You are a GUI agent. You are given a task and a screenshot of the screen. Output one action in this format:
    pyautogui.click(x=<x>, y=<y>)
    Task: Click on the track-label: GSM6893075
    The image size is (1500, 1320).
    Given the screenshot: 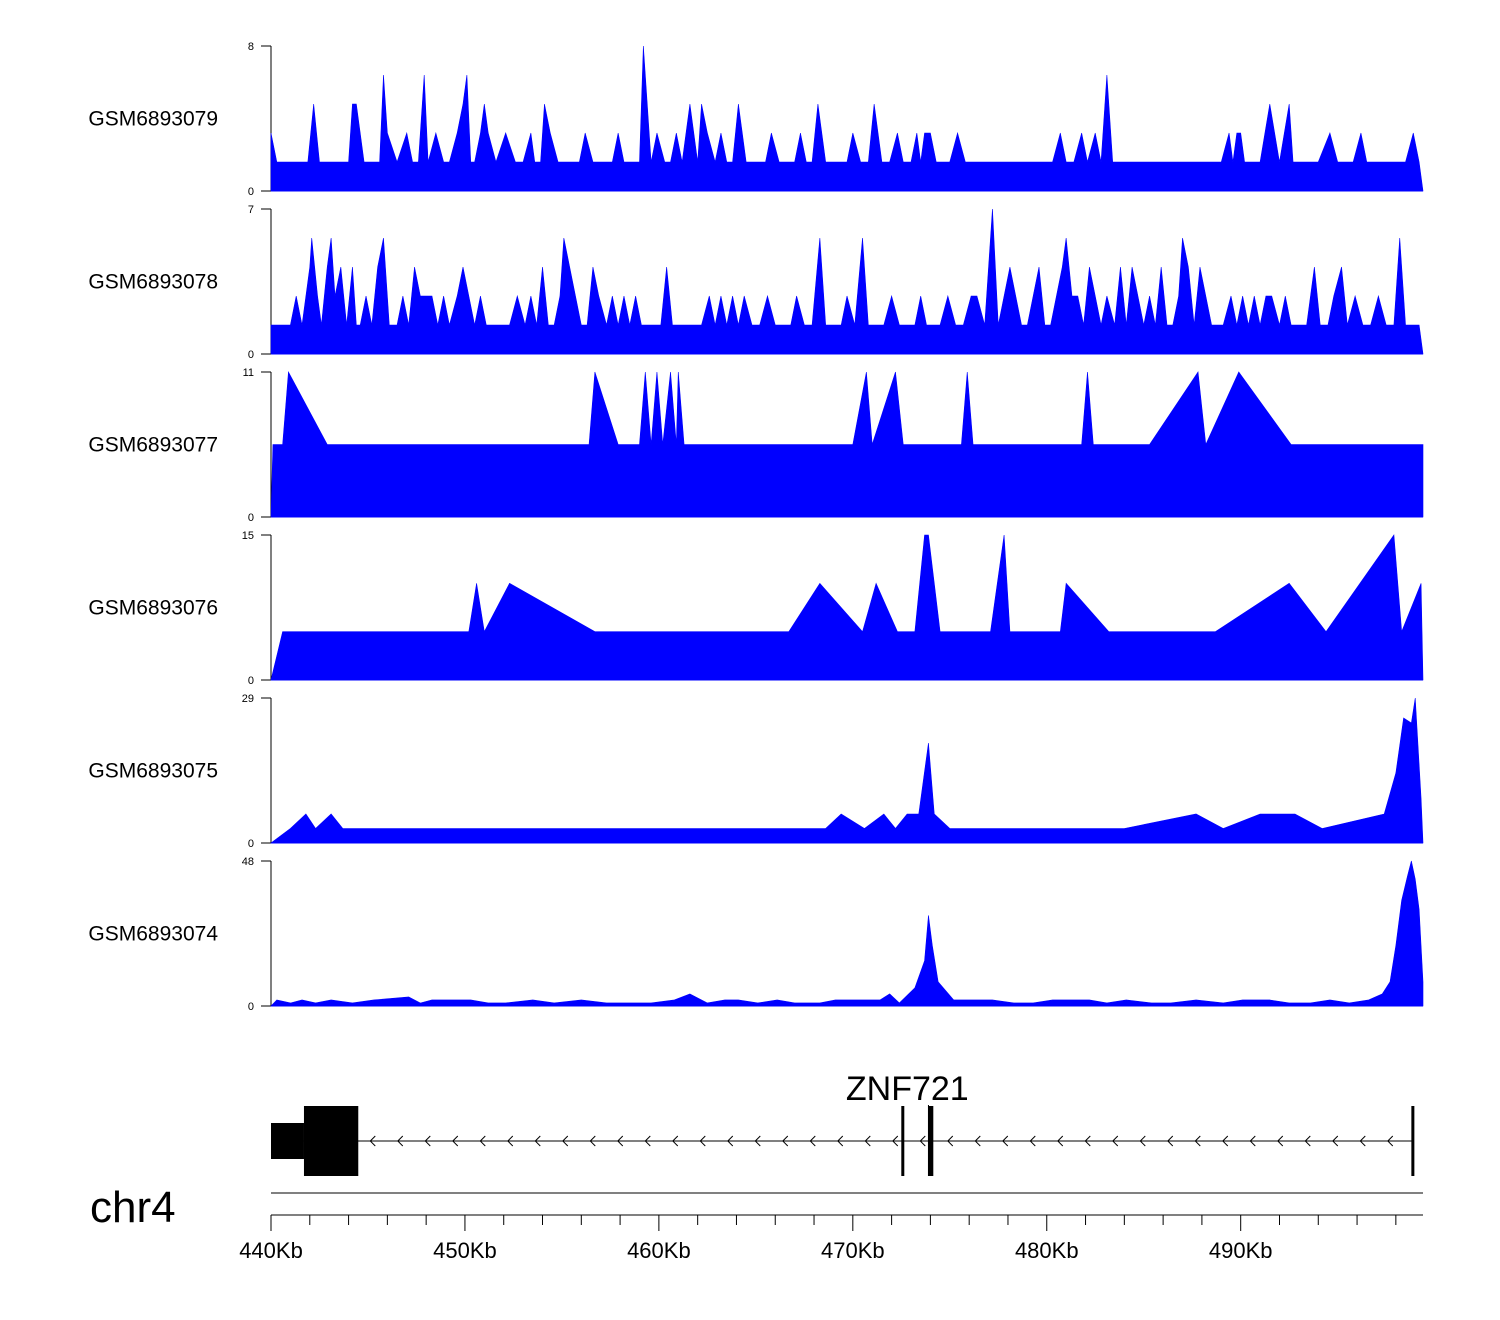 What is the action you would take?
    pyautogui.click(x=153, y=771)
    